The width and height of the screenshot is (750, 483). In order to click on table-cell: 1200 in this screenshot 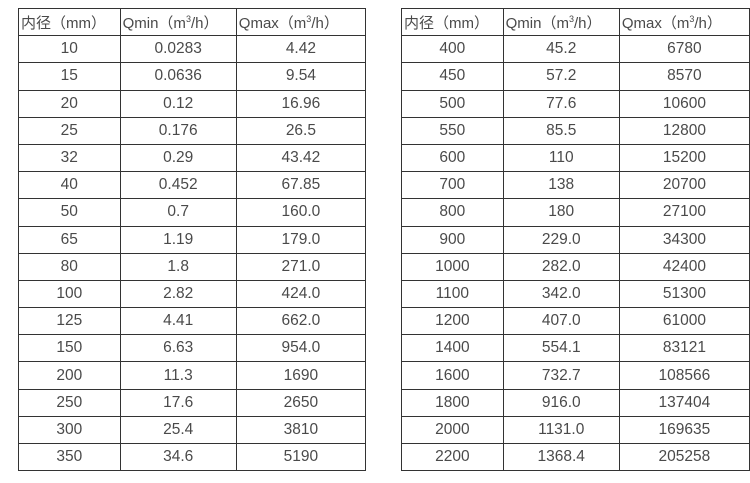, I will do `click(452, 321)`.